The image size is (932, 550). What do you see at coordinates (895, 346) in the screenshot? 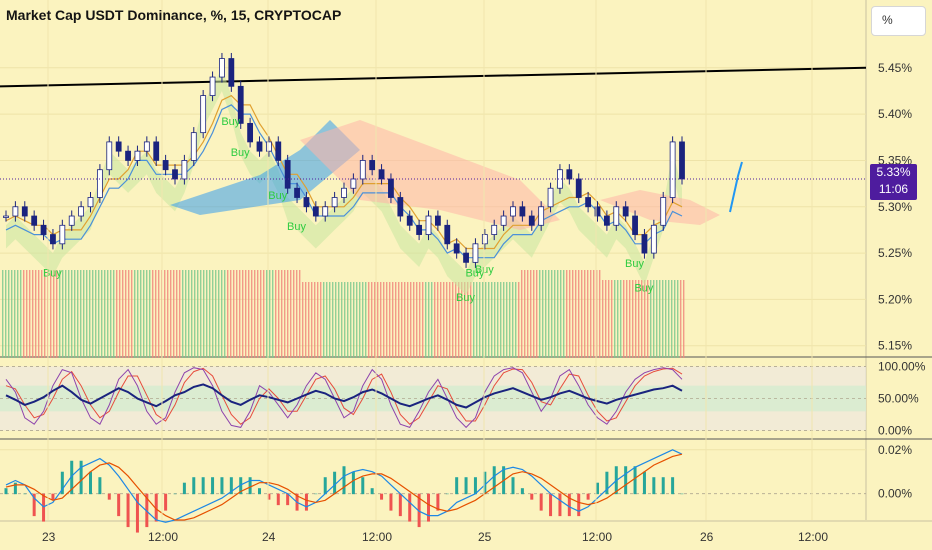
I see `y-tick-label: 5.15%` at bounding box center [895, 346].